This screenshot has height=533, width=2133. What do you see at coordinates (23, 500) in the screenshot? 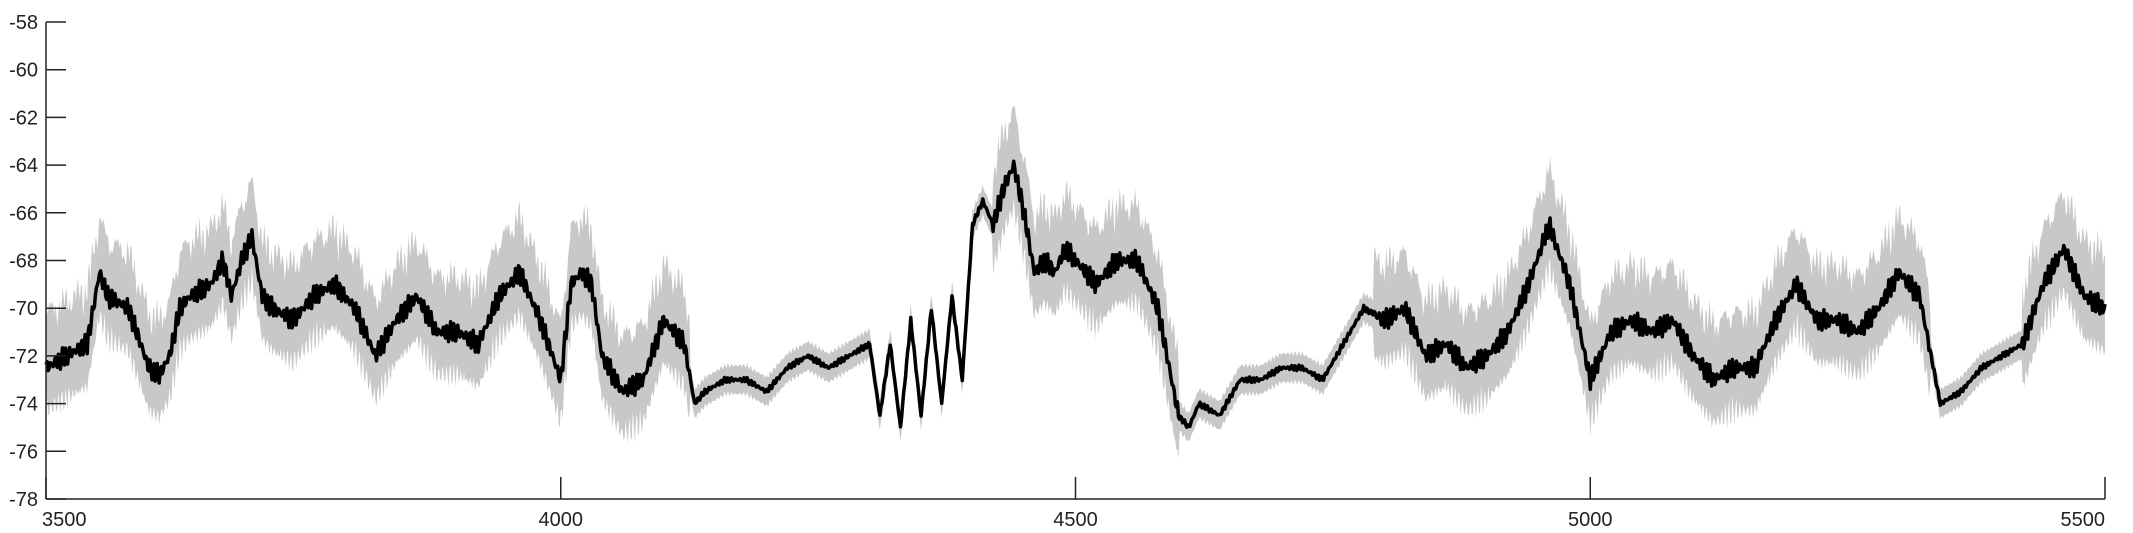
I see `y-tick-label: -78` at bounding box center [23, 500].